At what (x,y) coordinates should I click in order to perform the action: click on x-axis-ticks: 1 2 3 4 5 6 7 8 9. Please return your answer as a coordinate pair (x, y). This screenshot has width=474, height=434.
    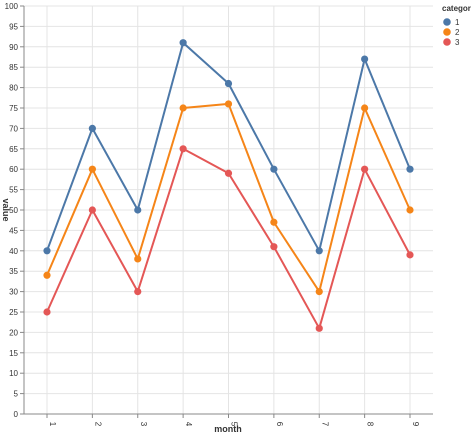
    Looking at the image, I should click on (233, 420).